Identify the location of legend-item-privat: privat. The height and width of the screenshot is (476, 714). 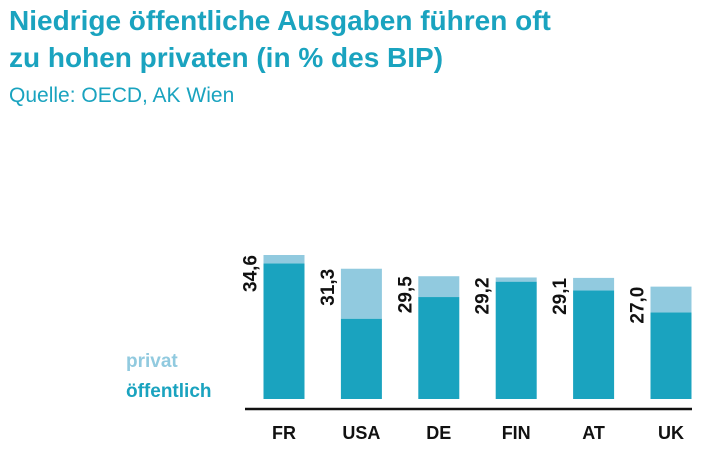
(152, 361).